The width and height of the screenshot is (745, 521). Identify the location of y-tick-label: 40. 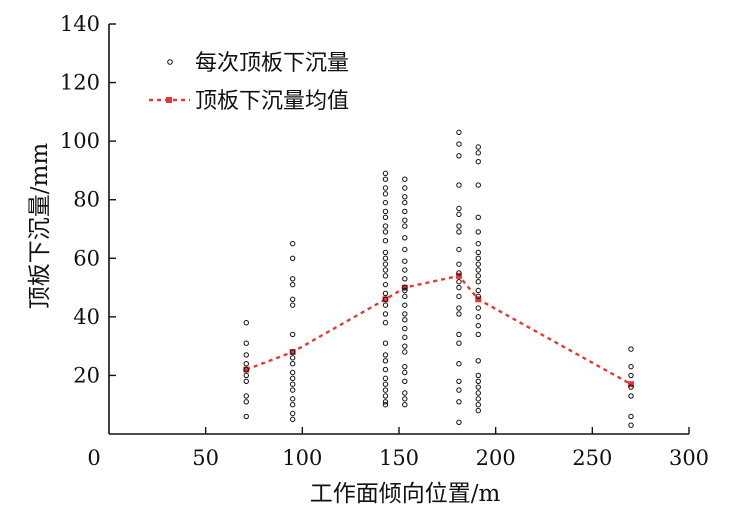
(86, 317).